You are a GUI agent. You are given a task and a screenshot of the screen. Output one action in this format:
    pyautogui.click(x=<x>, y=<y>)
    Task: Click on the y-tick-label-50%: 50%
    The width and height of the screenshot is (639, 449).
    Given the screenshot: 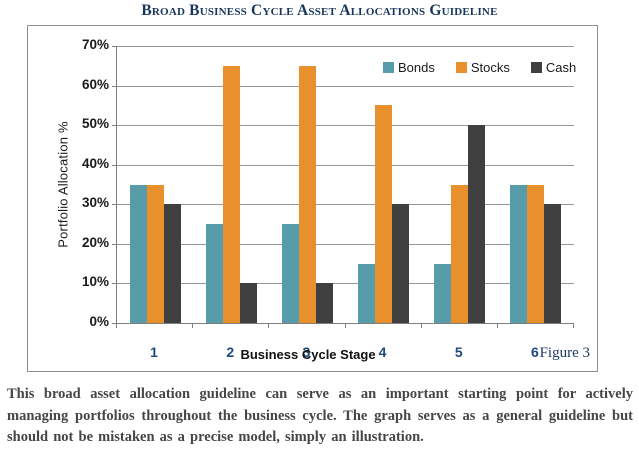 What is the action you would take?
    pyautogui.click(x=95, y=124)
    